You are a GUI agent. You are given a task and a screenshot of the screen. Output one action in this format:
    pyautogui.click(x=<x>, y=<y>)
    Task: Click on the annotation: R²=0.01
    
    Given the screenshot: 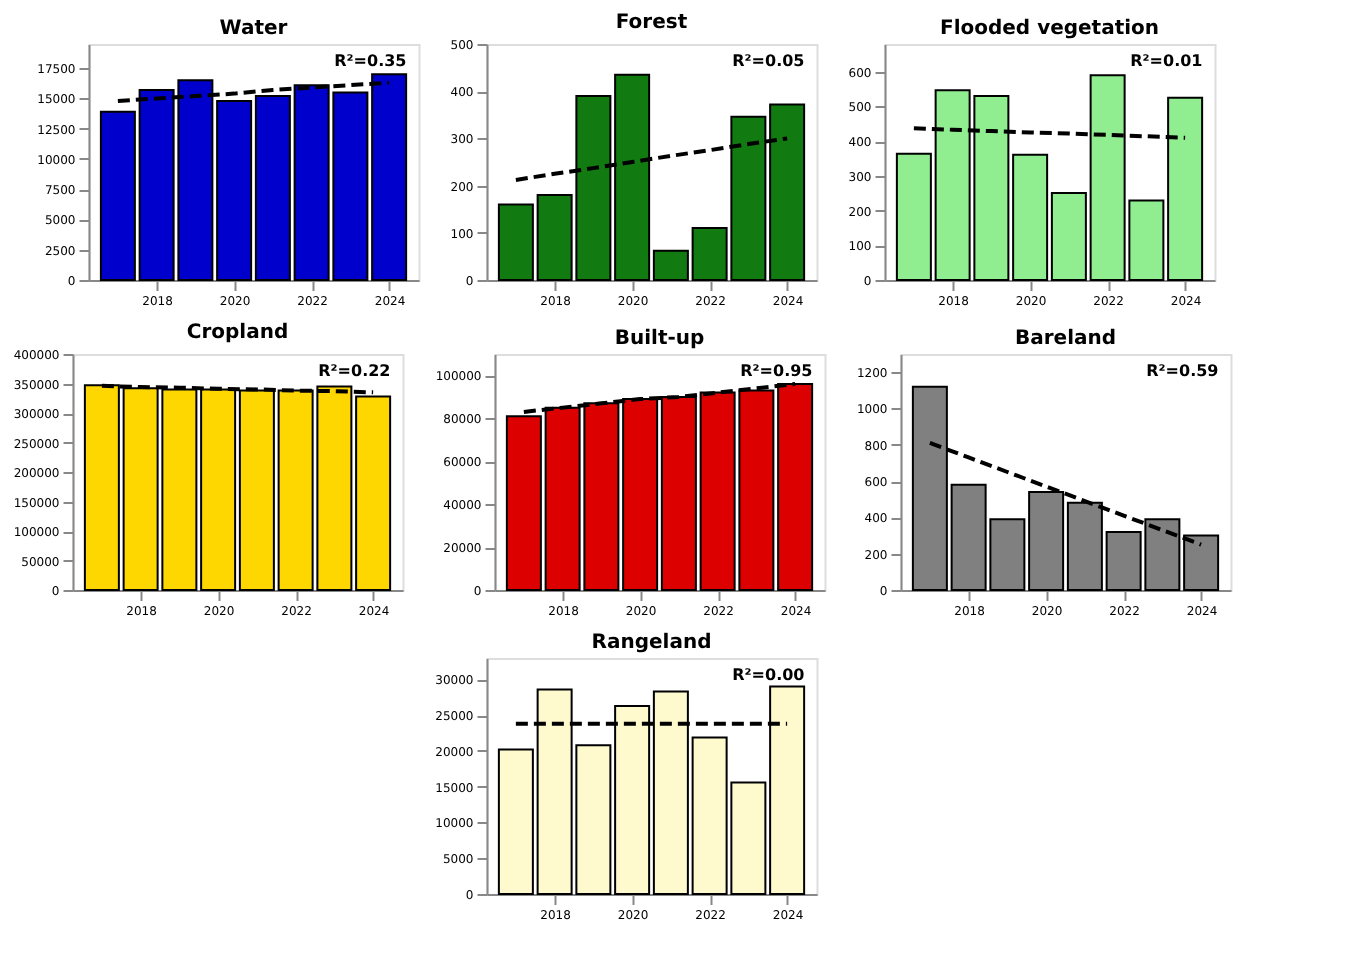 What is the action you would take?
    pyautogui.click(x=1167, y=61)
    